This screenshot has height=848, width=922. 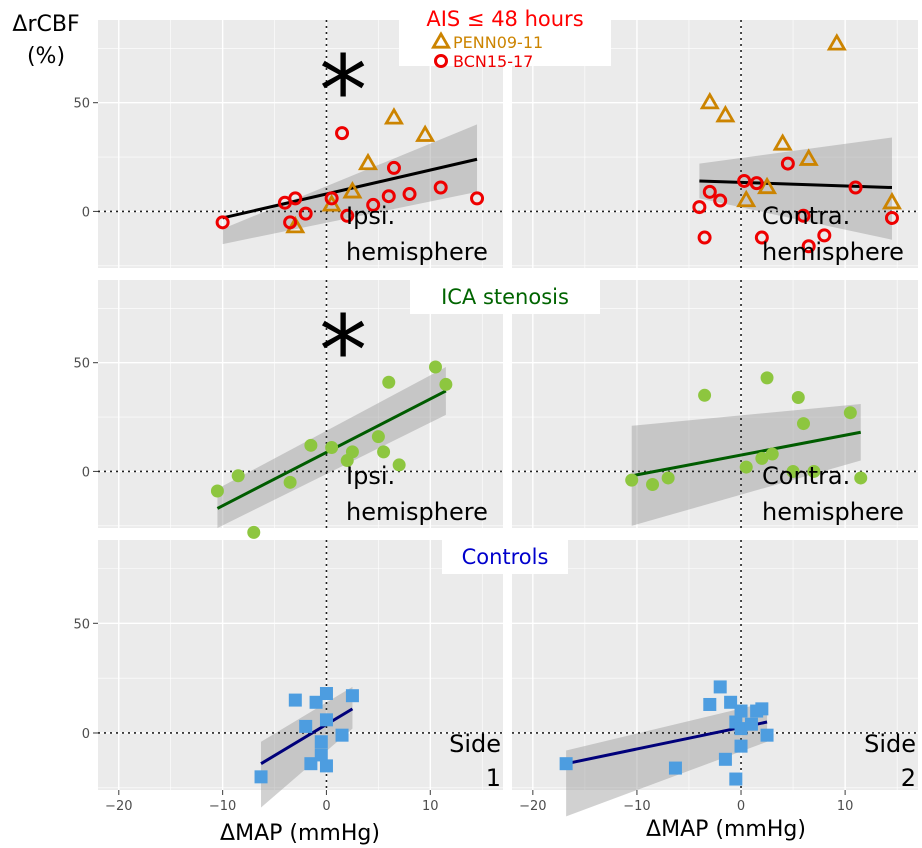 What do you see at coordinates (326, 806) in the screenshot?
I see `x-tick-label: 0` at bounding box center [326, 806].